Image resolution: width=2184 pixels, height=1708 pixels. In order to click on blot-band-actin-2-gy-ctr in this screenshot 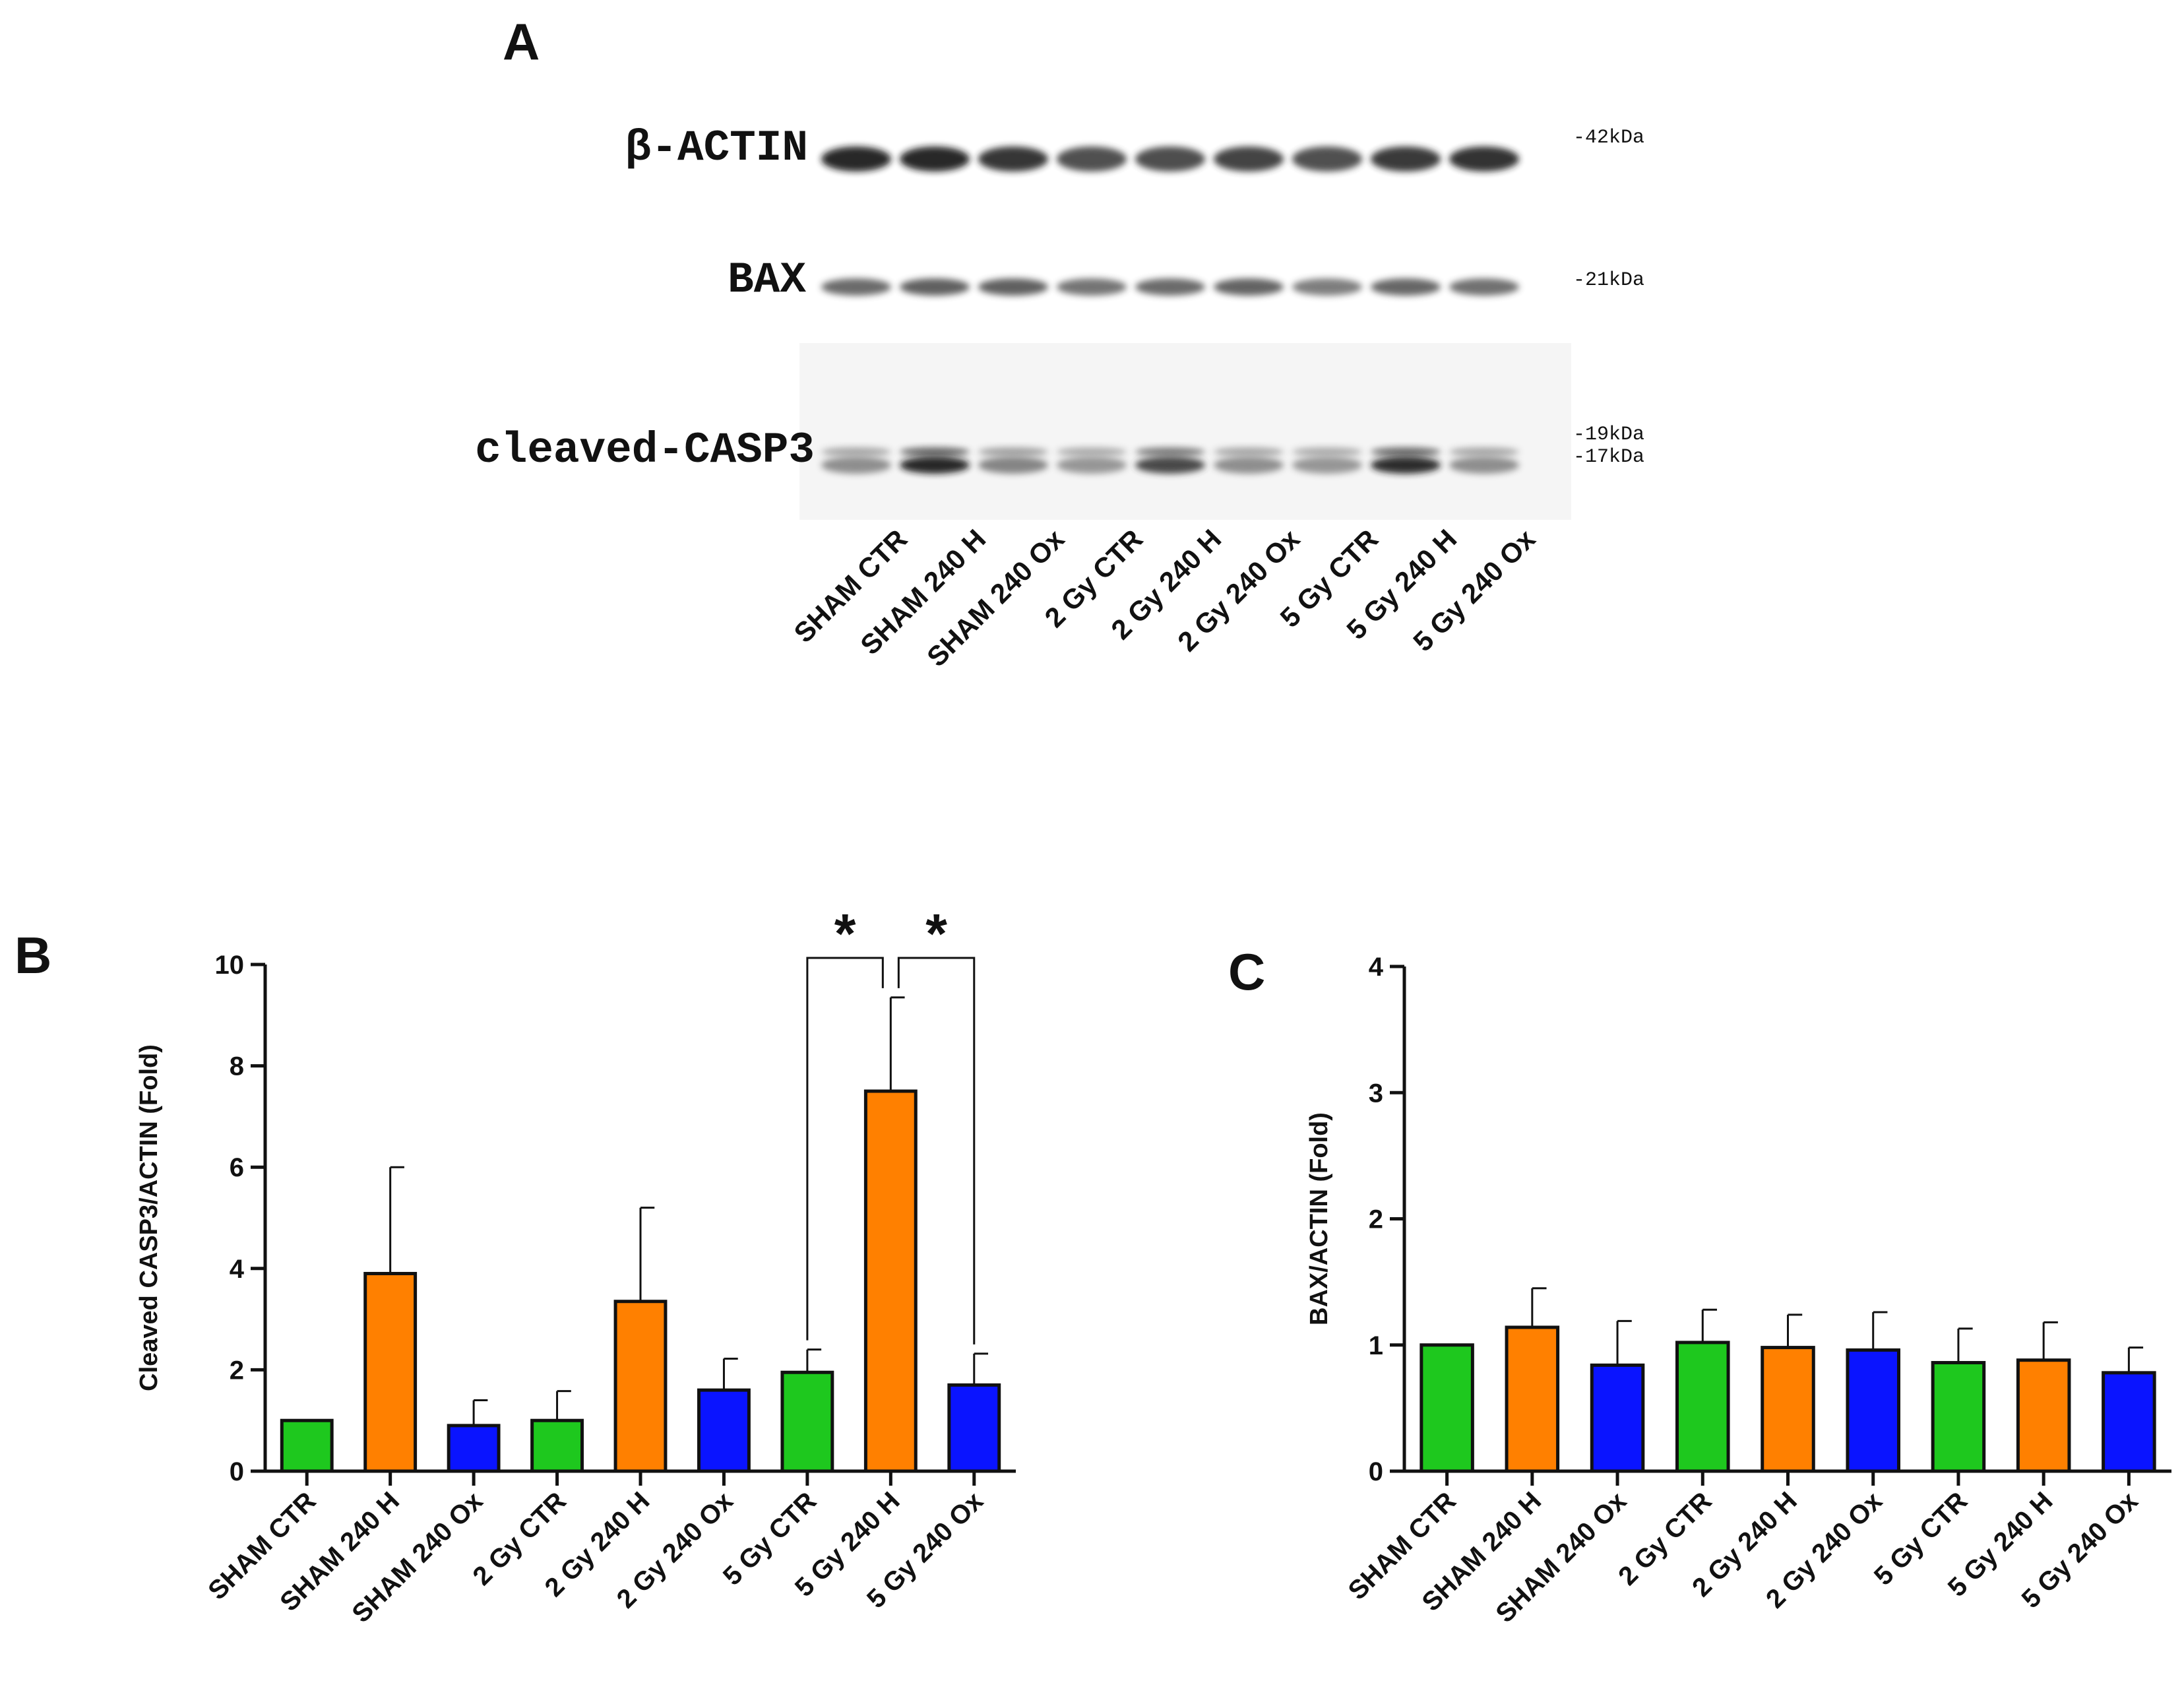, I will do `click(1092, 159)`.